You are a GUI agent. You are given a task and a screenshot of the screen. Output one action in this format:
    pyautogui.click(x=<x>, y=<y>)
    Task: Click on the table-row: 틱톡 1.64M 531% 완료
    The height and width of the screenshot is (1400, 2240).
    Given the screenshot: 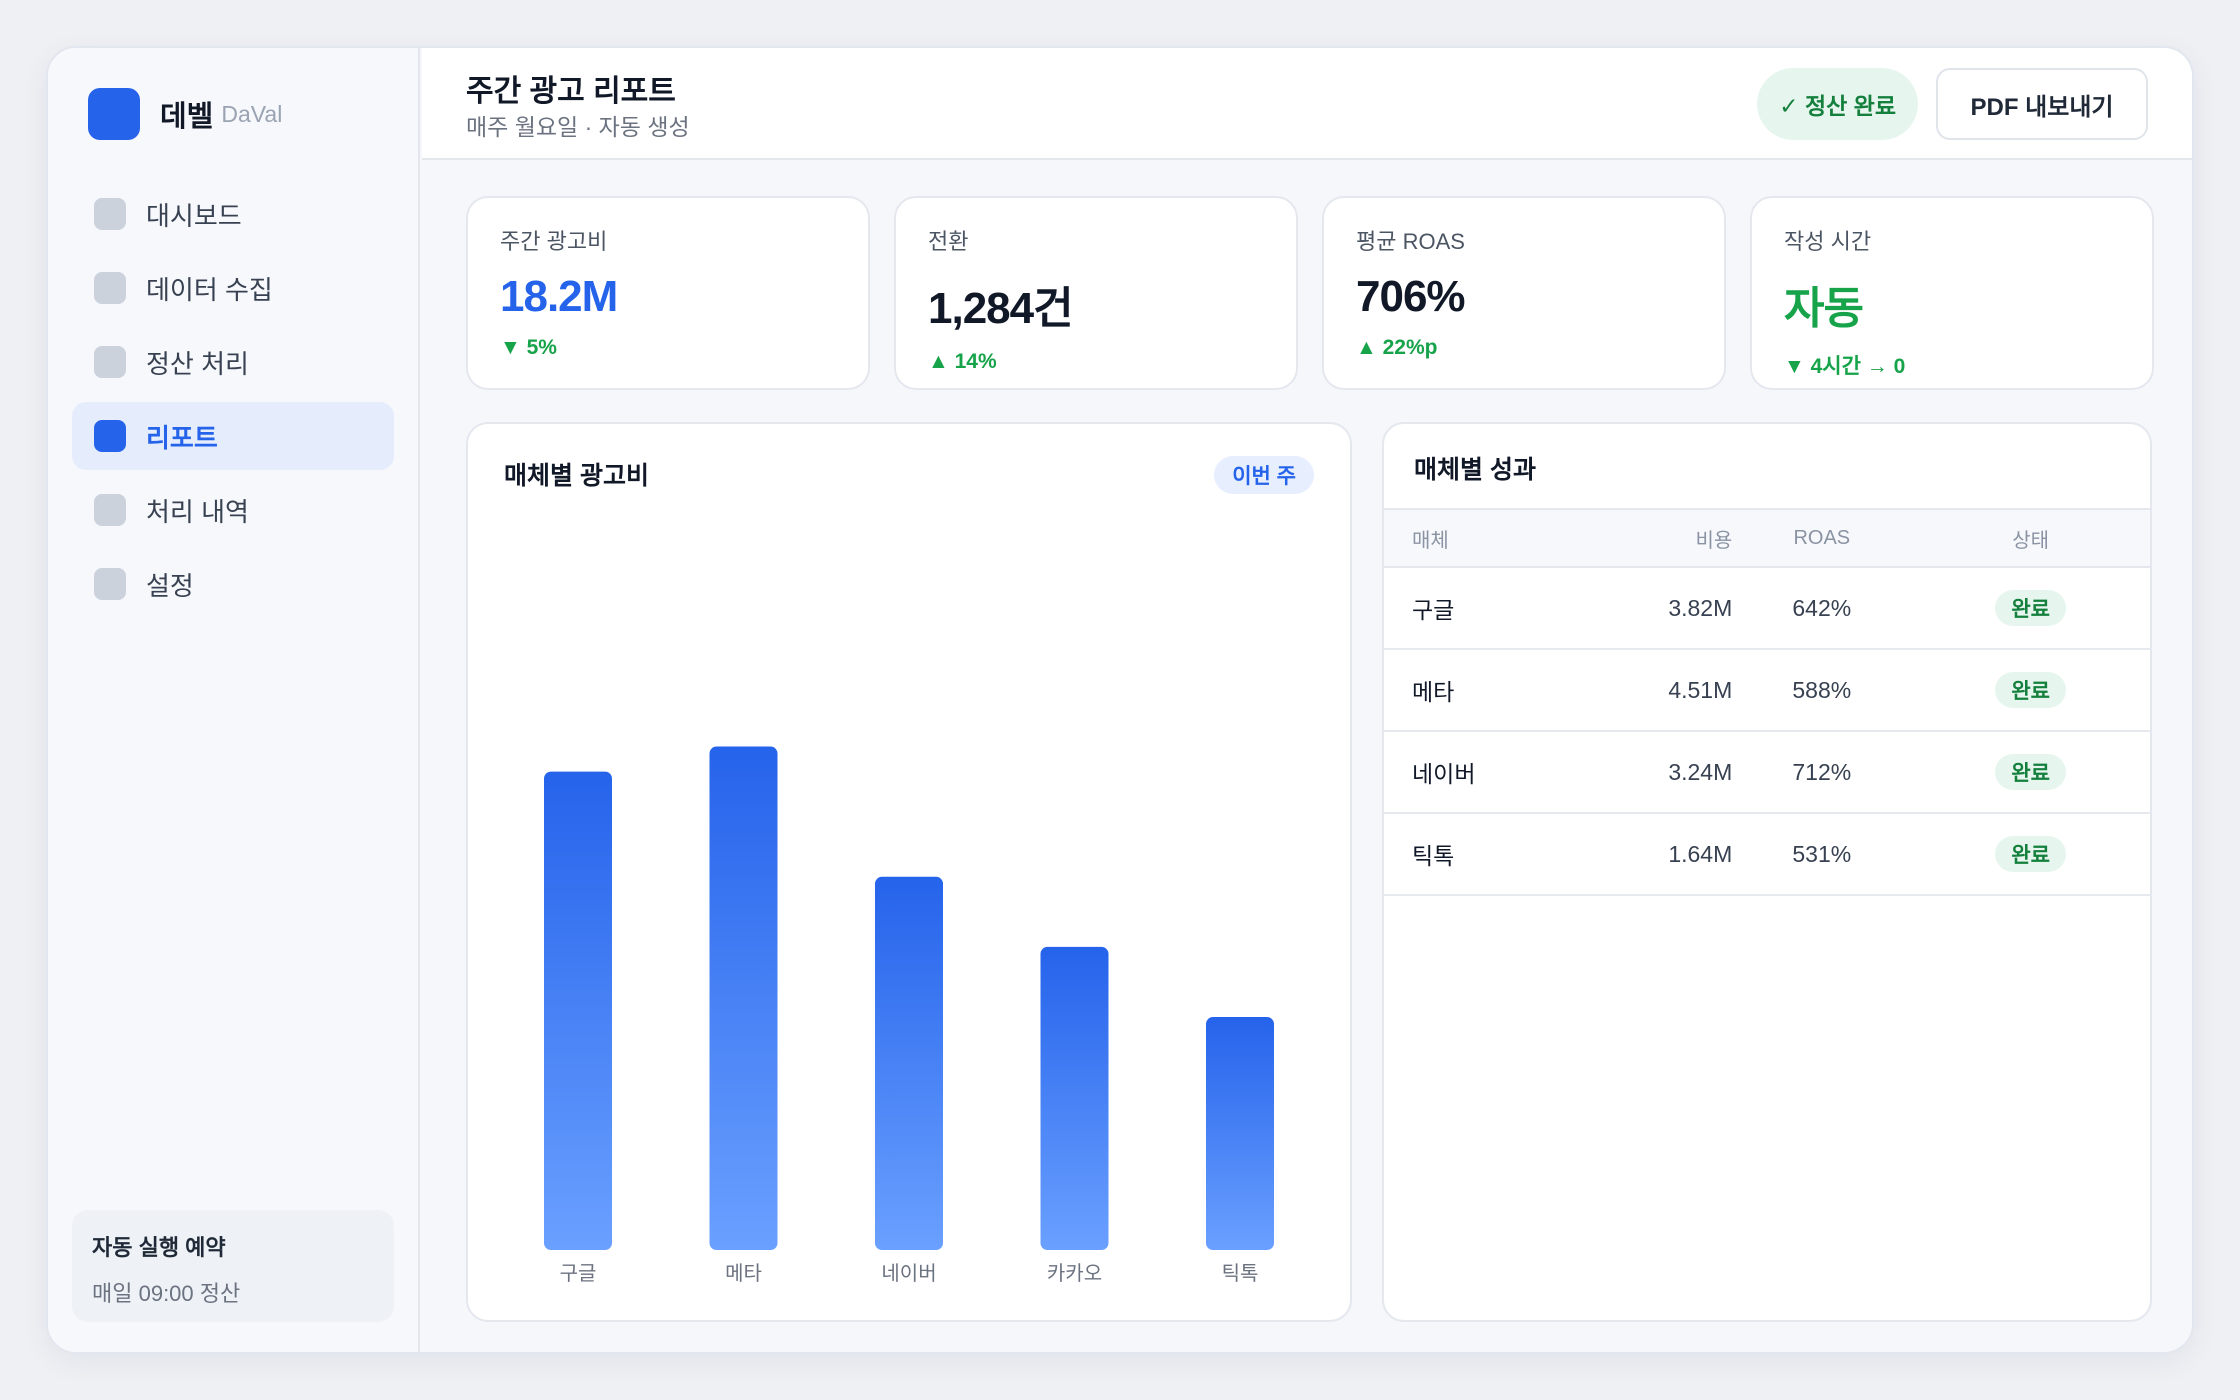 What is the action you would take?
    pyautogui.click(x=1767, y=855)
    